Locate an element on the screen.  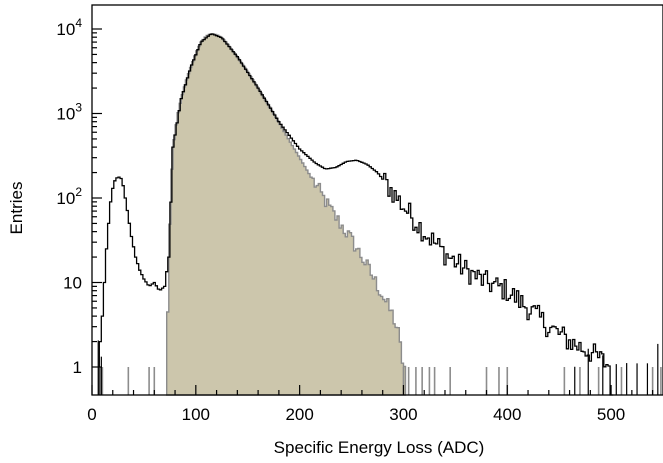
y-axis-title: Entries is located at coordinates (16, 208).